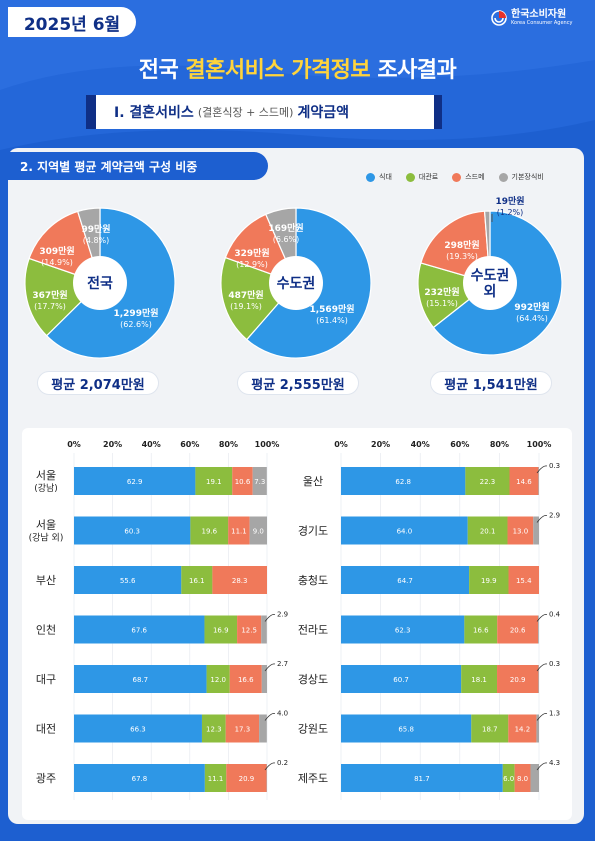 Image resolution: width=595 pixels, height=841 pixels. Describe the element at coordinates (490, 730) in the screenshot. I see `bar-value-label: 18.7` at that location.